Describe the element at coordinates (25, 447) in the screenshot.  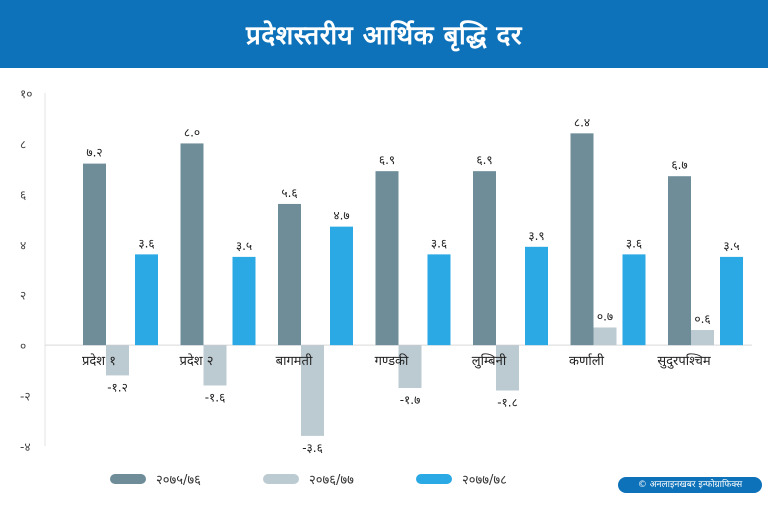
I see `y-tick-label: -४` at that location.